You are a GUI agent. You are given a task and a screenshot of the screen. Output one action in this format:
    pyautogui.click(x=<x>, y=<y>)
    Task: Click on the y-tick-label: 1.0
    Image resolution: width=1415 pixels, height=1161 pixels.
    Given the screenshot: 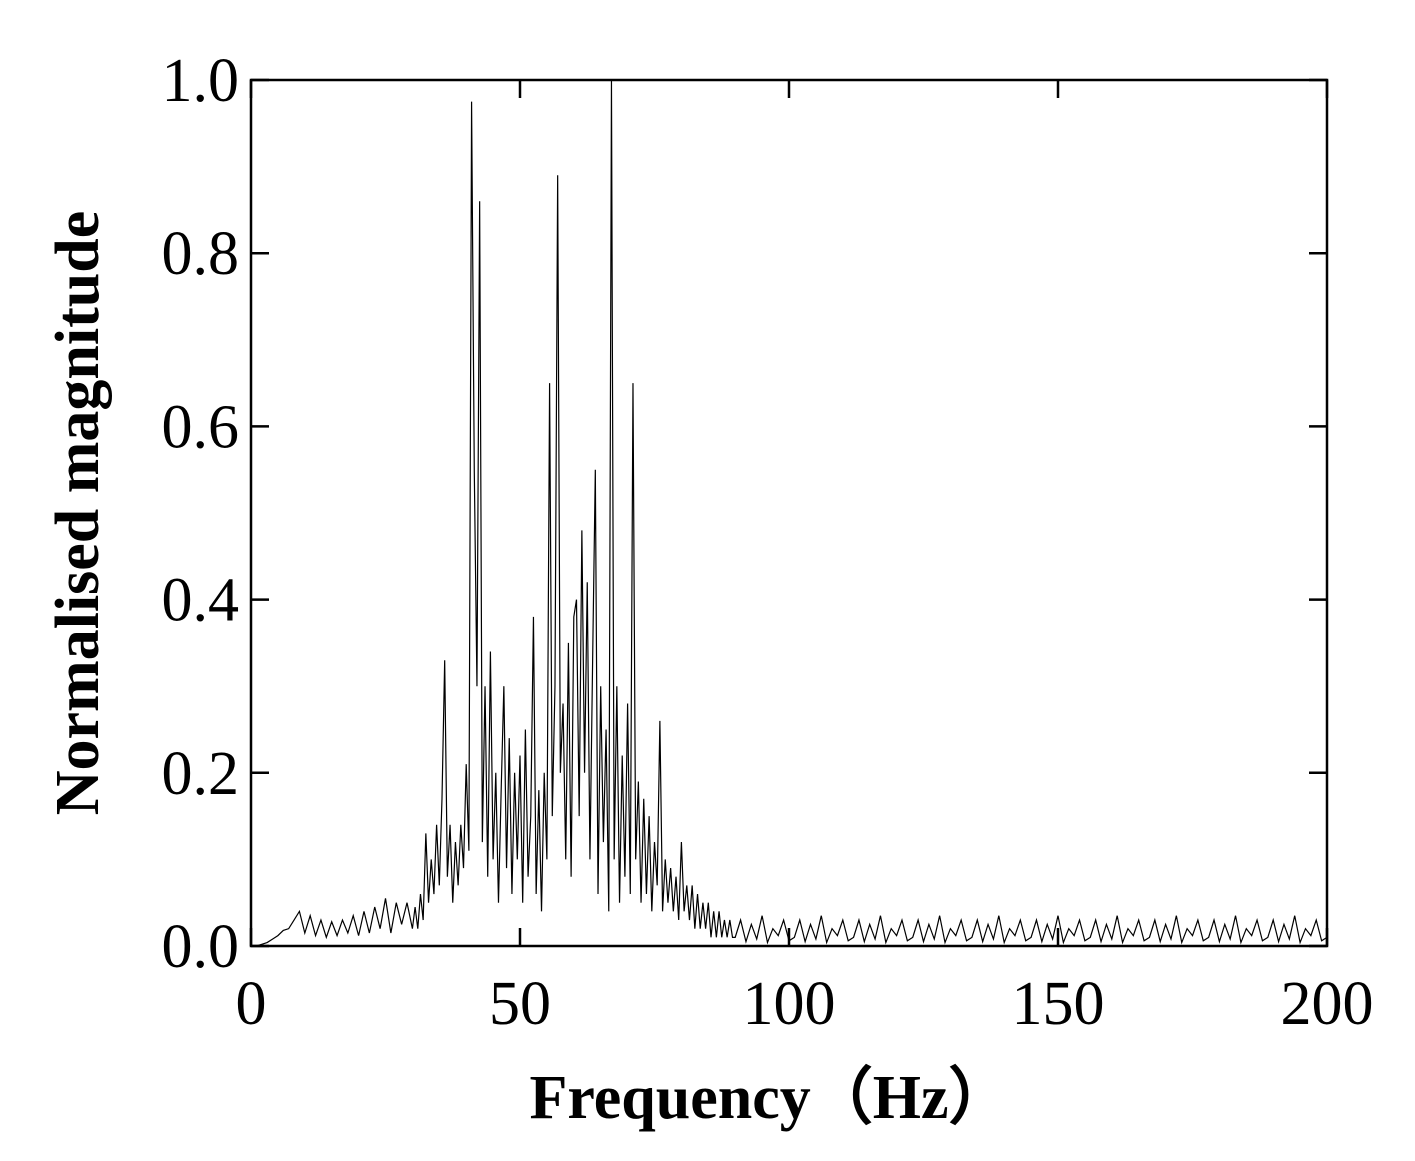 What is the action you would take?
    pyautogui.click(x=201, y=81)
    